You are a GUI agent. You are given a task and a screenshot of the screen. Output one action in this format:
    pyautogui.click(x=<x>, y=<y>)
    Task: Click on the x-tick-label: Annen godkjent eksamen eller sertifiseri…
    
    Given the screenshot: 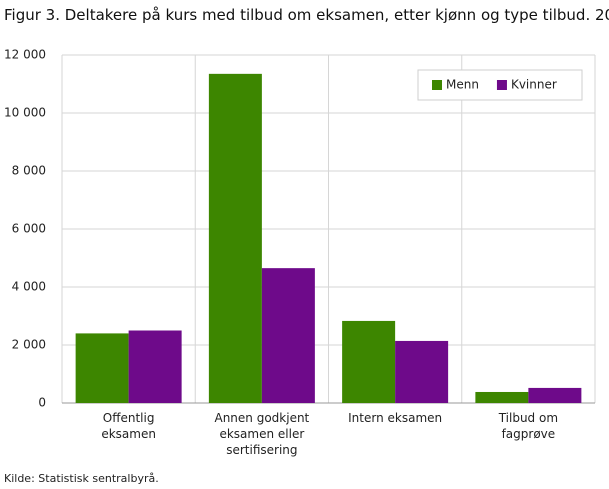 What is the action you would take?
    pyautogui.click(x=262, y=434)
    